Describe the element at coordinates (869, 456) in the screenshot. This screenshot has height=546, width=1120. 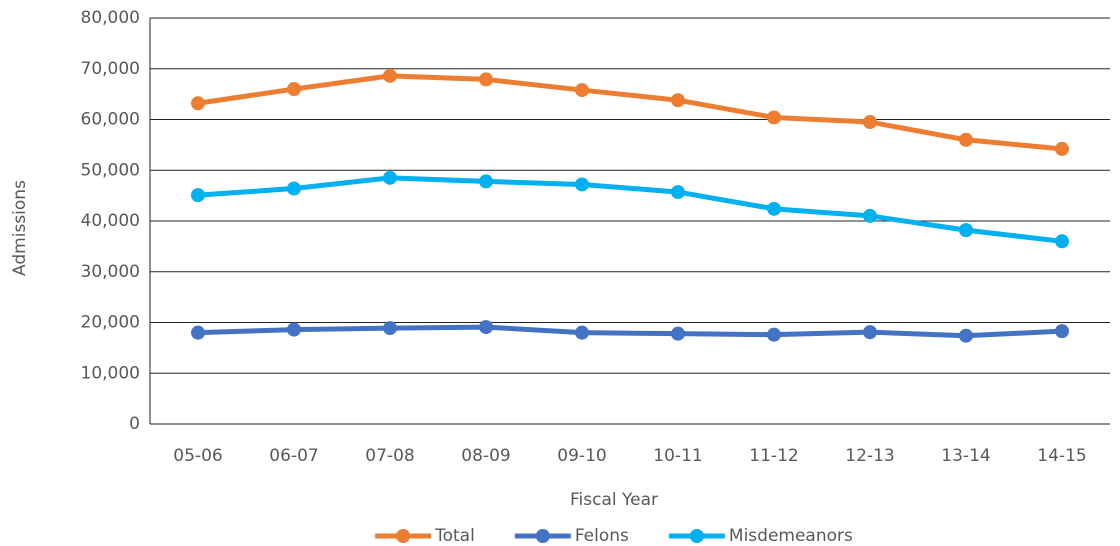
I see `x-tick-label: 12-13` at that location.